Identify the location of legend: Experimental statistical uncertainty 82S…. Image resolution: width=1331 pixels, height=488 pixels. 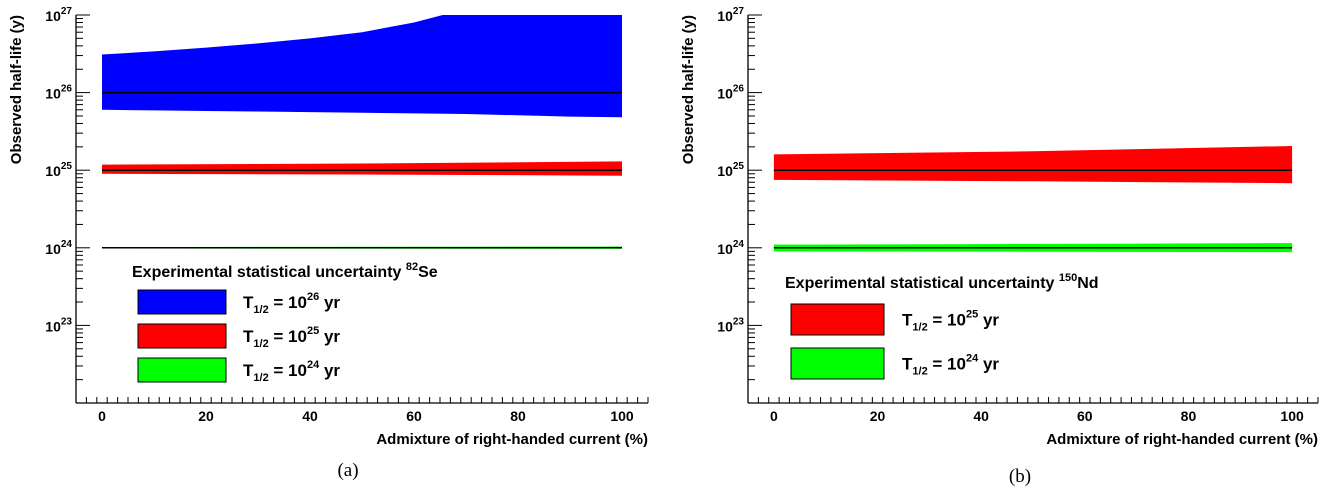
(285, 322).